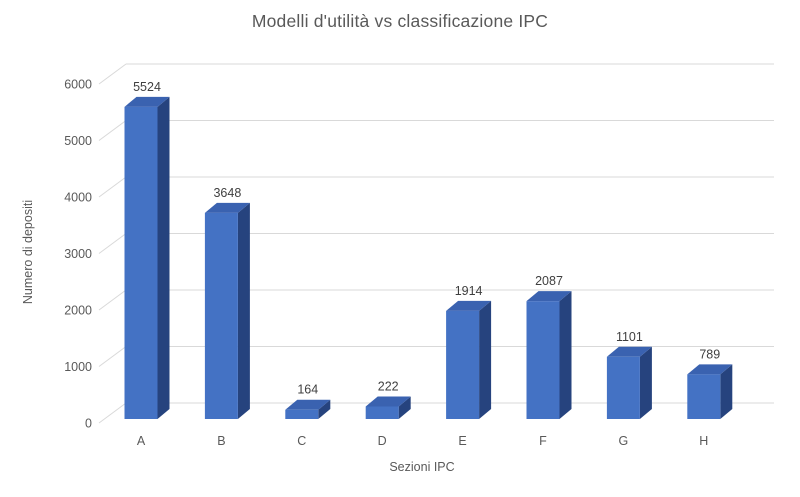  I want to click on bar-top-E, so click(469, 305).